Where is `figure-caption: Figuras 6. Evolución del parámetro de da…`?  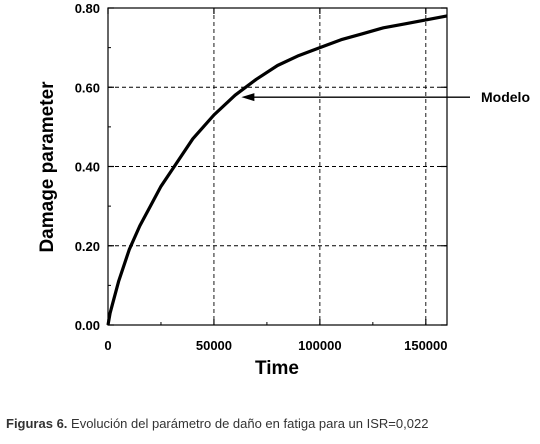
figure-caption: Figuras 6. Evolución del parámetro de da… is located at coordinates (271, 423).